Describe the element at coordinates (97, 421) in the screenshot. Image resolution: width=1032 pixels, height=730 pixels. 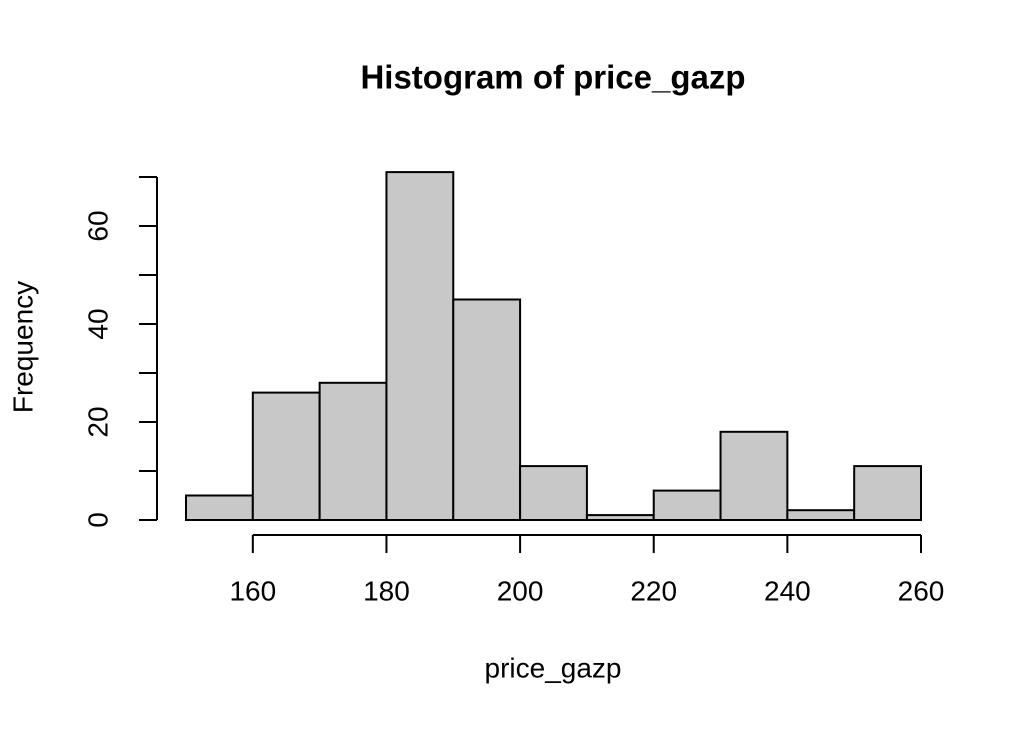
I see `y-tick-label: 20` at that location.